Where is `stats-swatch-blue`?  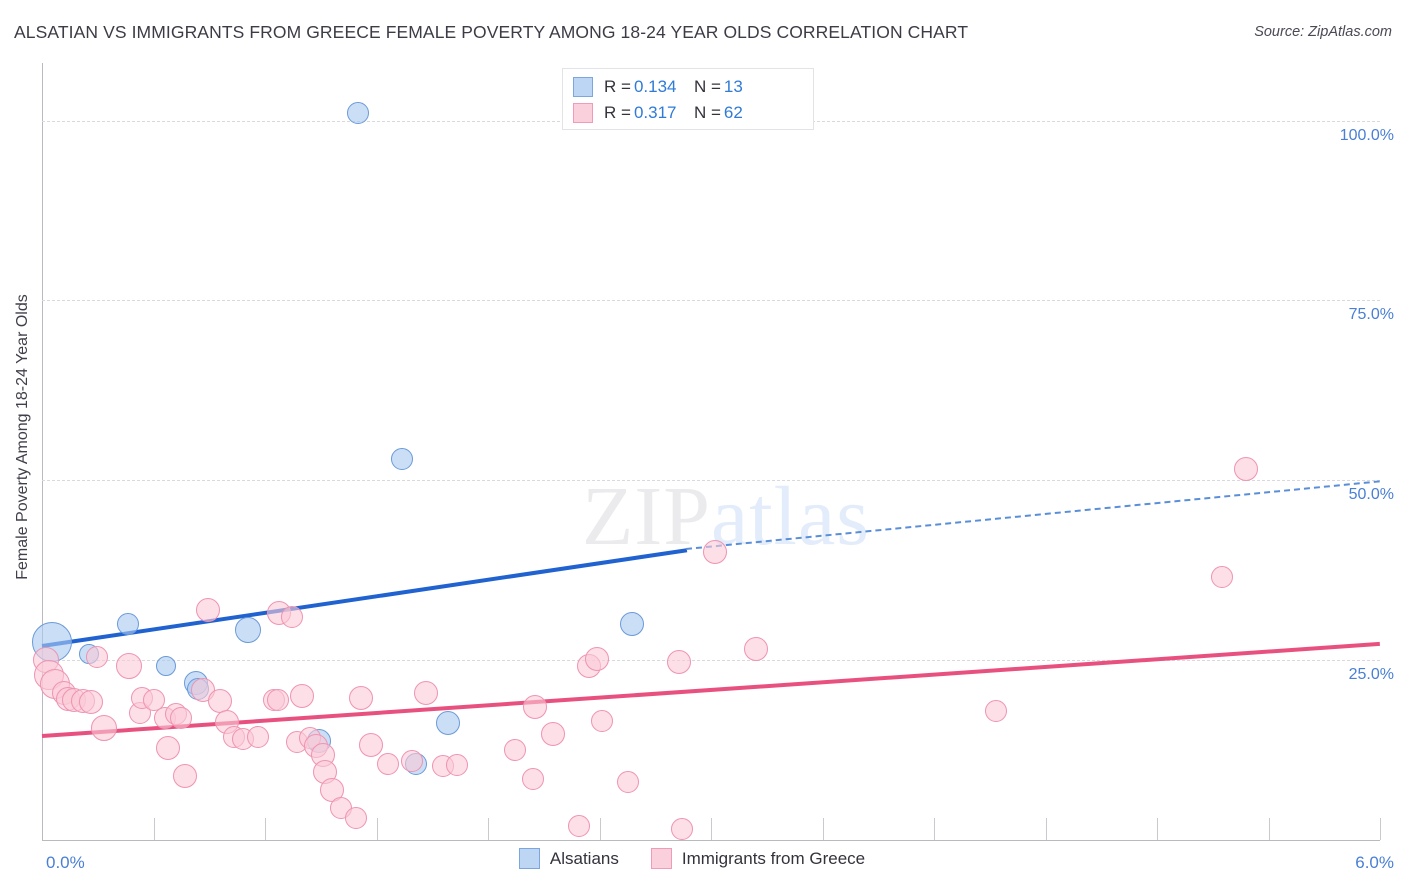 stats-swatch-blue is located at coordinates (583, 87).